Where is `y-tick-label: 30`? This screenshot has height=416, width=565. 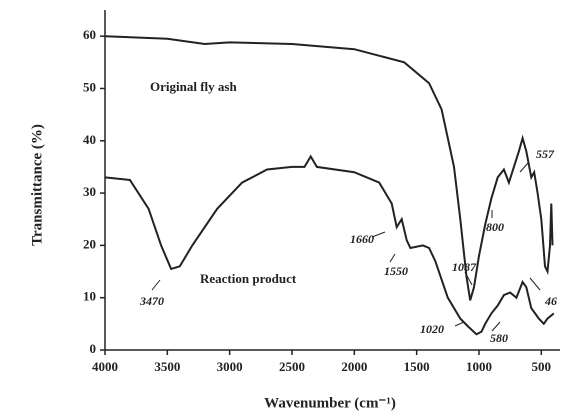 y-tick-label: 30 is located at coordinates (89, 191).